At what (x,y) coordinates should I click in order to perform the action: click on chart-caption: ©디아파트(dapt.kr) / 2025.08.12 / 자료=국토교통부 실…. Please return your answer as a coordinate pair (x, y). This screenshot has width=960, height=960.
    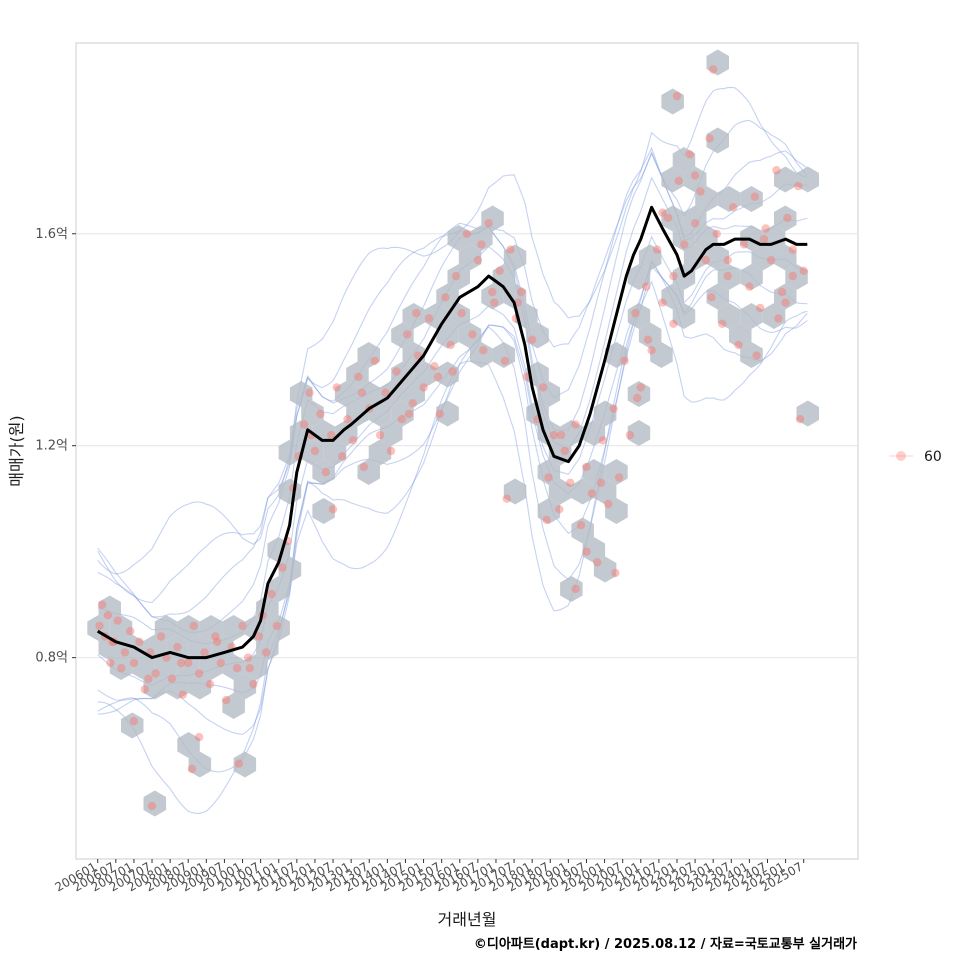
    Looking at the image, I should click on (665, 944).